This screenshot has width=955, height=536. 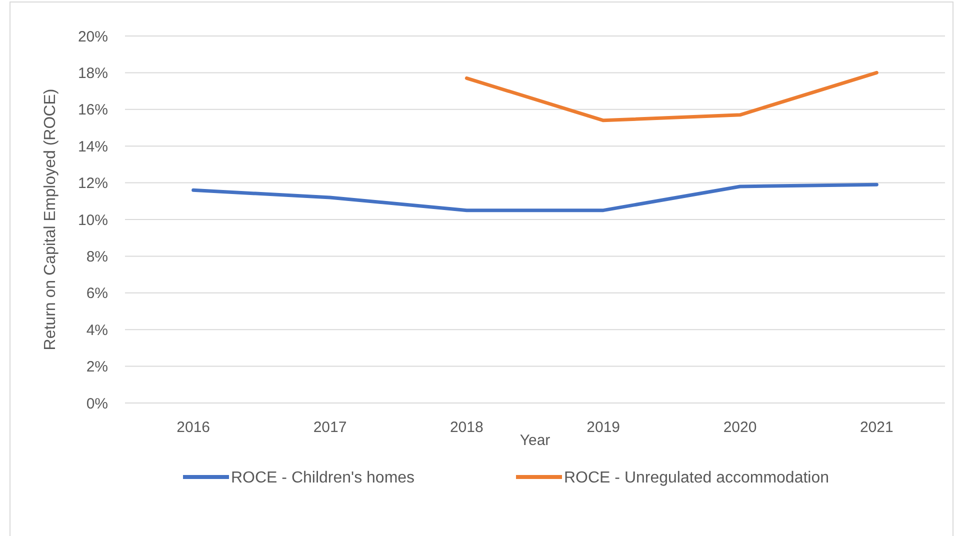 What do you see at coordinates (740, 427) in the screenshot?
I see `x-tick-label: 2020` at bounding box center [740, 427].